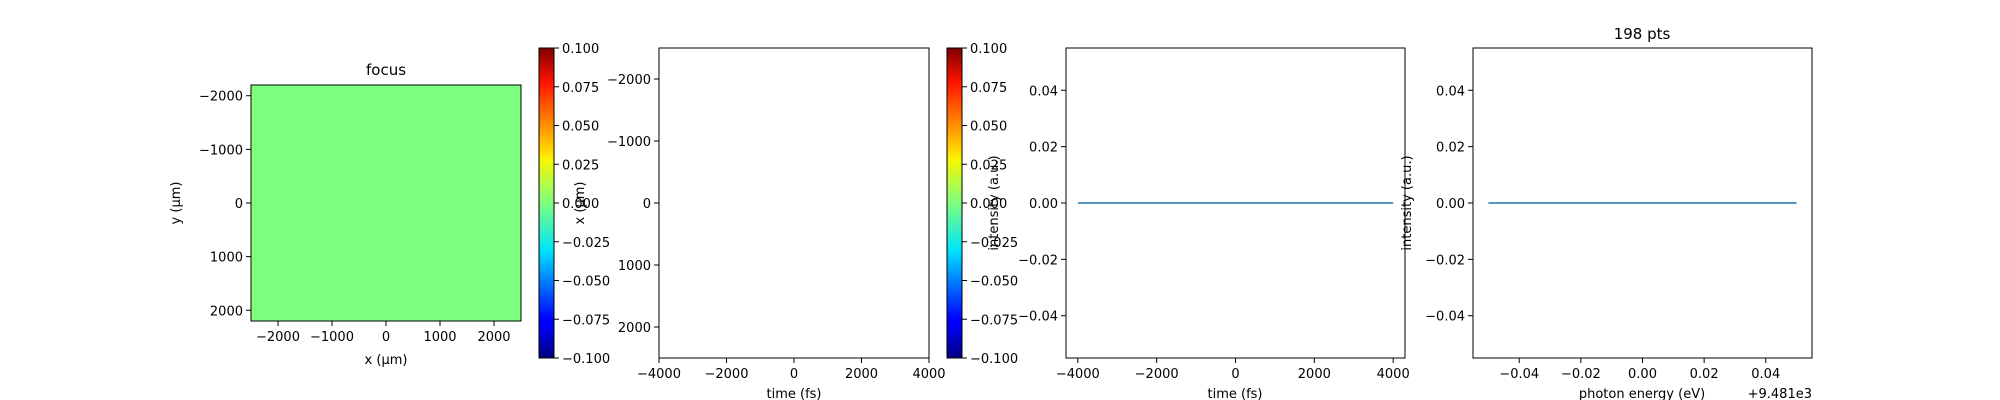  Describe the element at coordinates (1765, 374) in the screenshot. I see `spectrum-xtick-label: 0.04` at that location.